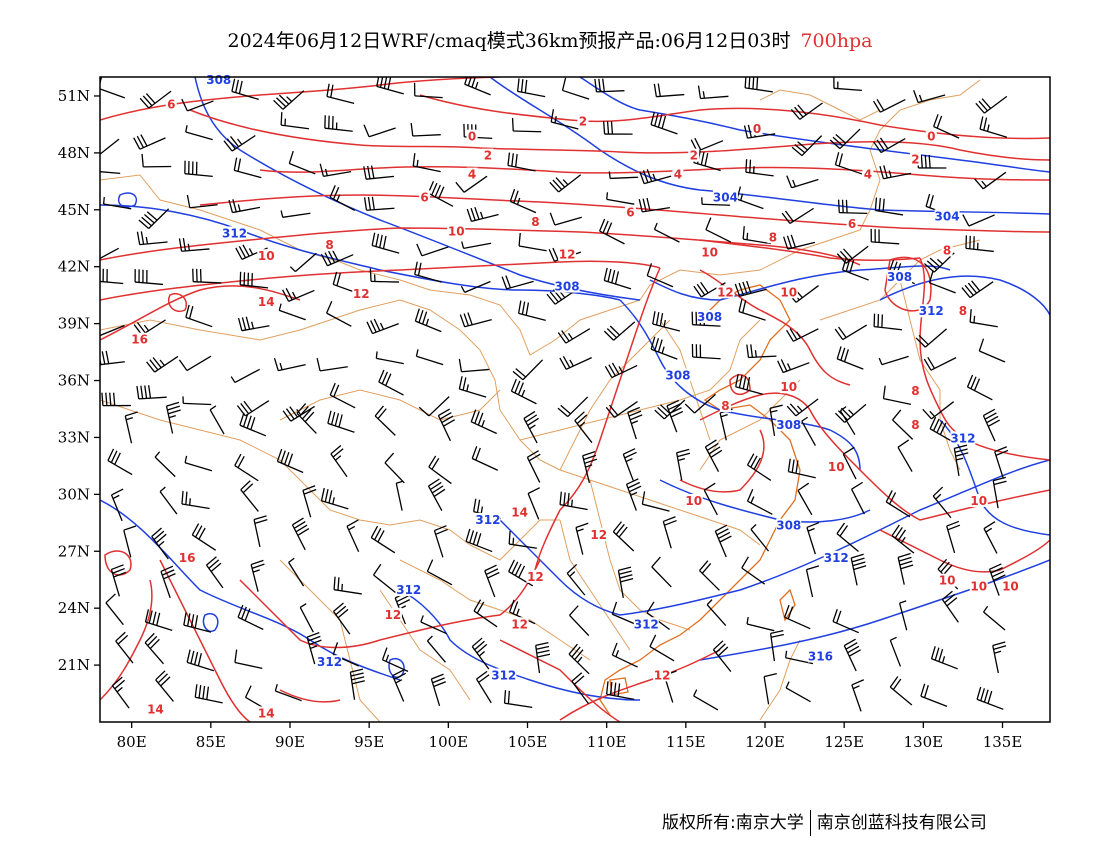  Describe the element at coordinates (74, 381) in the screenshot. I see `lat-tick-label: 36N` at that location.